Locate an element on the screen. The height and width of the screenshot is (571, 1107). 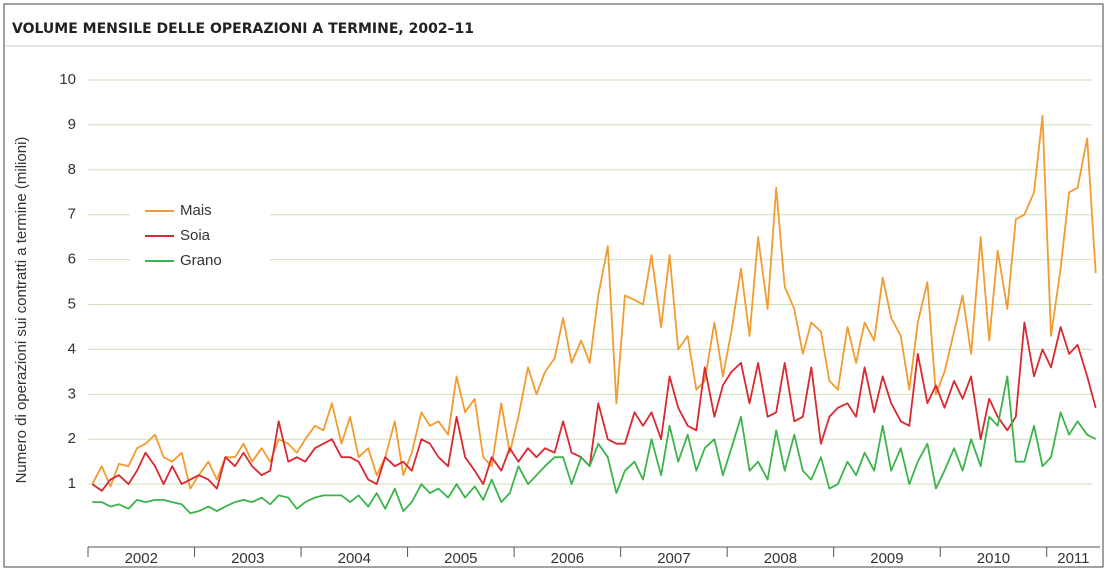
y-tick-label: 10 is located at coordinates (67, 79).